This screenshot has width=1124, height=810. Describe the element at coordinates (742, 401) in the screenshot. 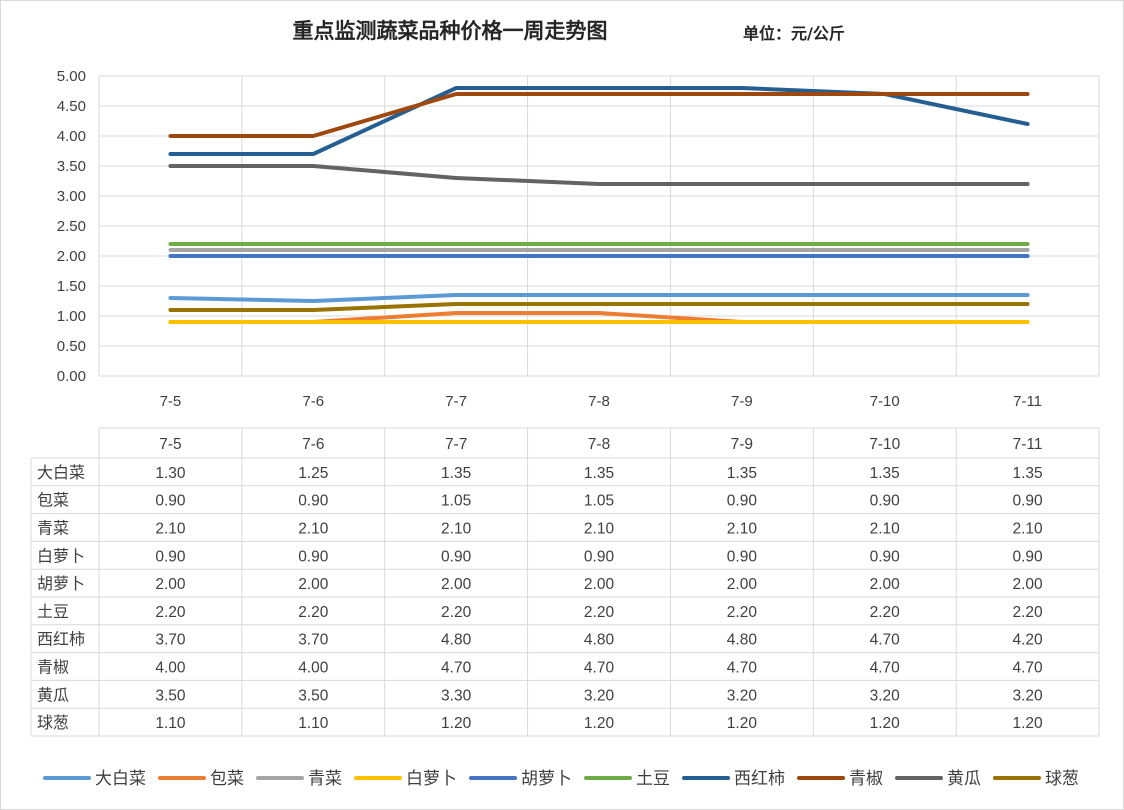

I see `x-tick-label: 7-9` at that location.